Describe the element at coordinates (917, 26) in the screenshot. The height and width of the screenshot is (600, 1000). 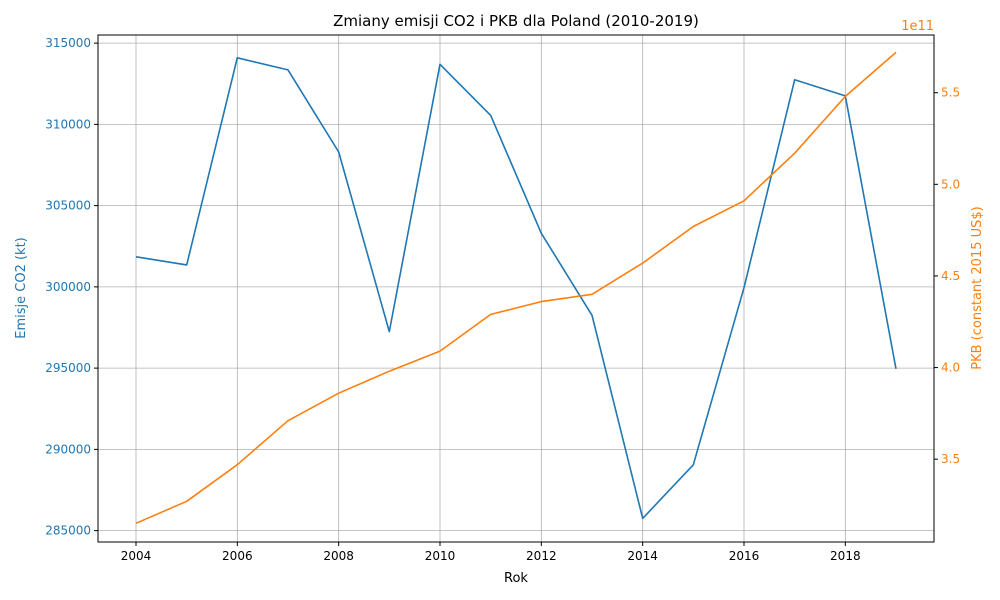
I see `y-axis-right-offset-label: 1e11` at that location.